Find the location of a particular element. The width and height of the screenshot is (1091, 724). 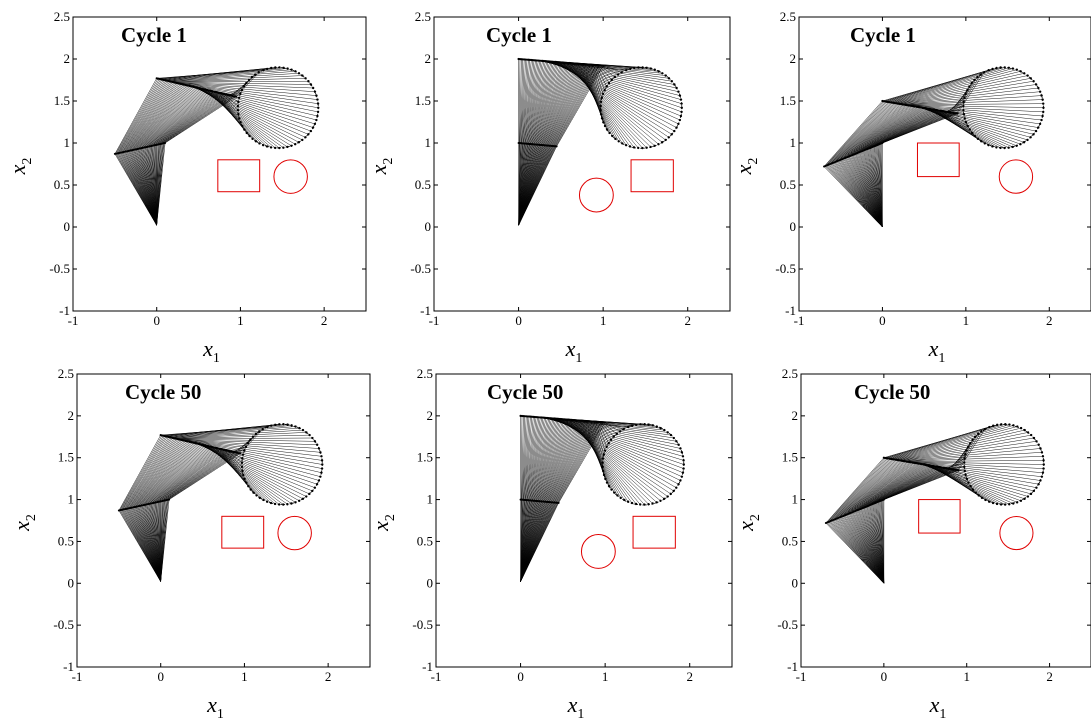

y-tick-label: -1 is located at coordinates (790, 310).